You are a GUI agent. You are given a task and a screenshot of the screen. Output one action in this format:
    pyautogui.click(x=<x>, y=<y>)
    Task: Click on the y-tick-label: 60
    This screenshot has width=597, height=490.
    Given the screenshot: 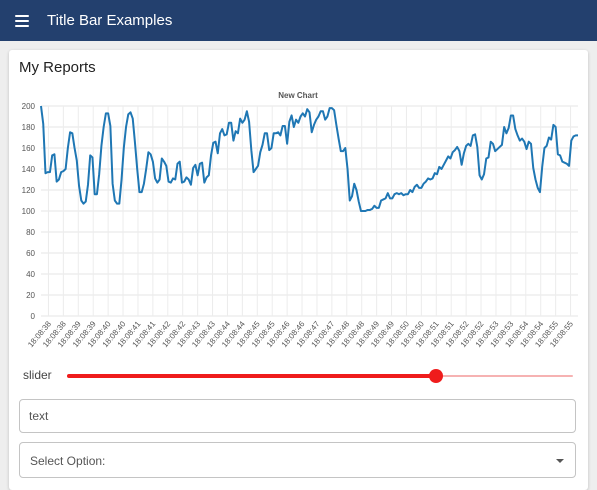 What is the action you would take?
    pyautogui.click(x=30, y=253)
    